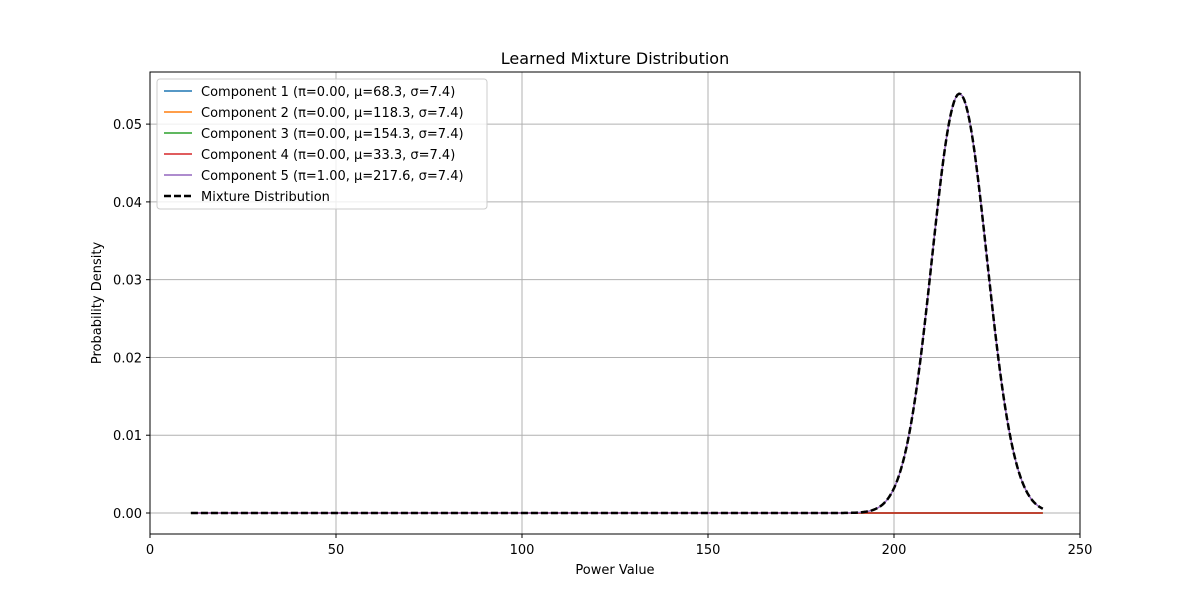 Image resolution: width=1200 pixels, height=600 pixels. Describe the element at coordinates (332, 176) in the screenshot. I see `legend-label: Component 5 (π=1.00, μ=217.6, σ=7.4)` at that location.